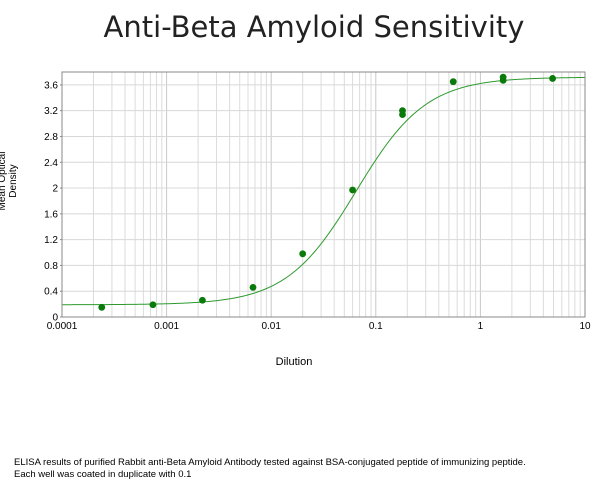 This screenshot has width=600, height=489. What do you see at coordinates (51, 240) in the screenshot?
I see `y-tick-label: 1.2` at bounding box center [51, 240].